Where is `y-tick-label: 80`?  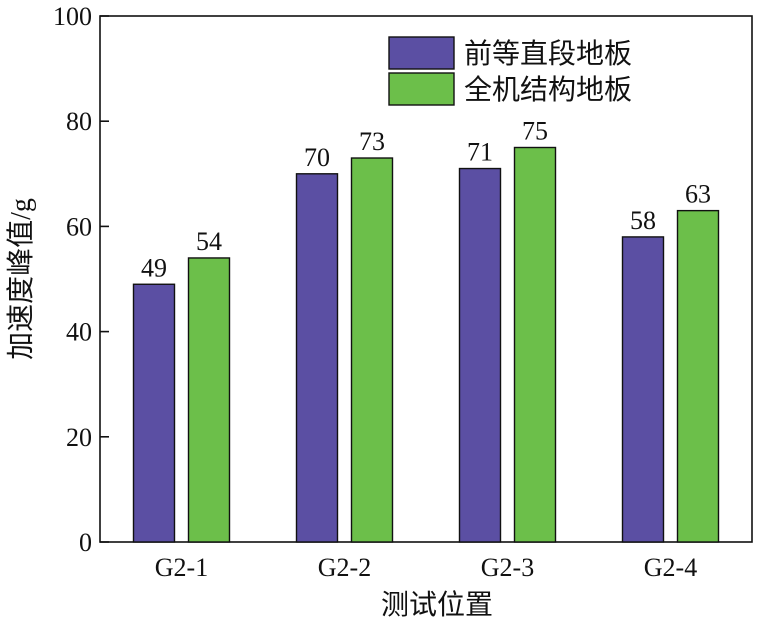 y-tick-label: 80 is located at coordinates (79, 121).